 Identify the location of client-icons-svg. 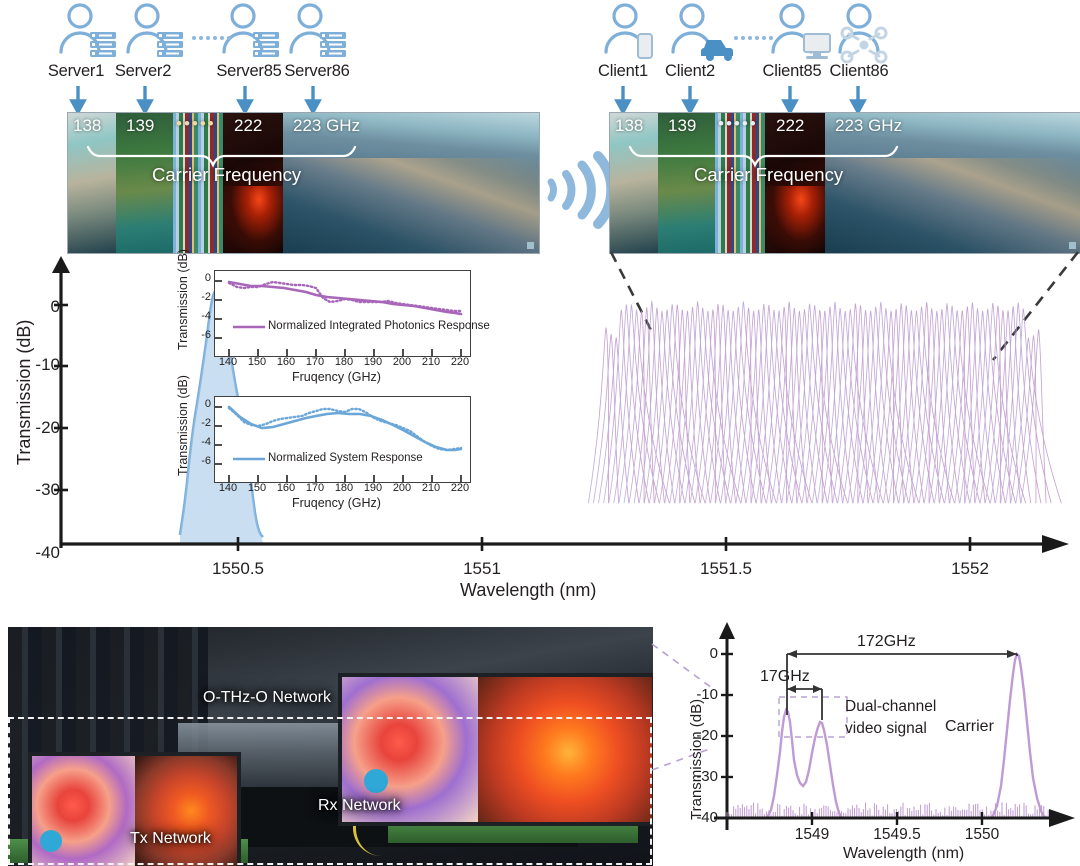
(746, 33).